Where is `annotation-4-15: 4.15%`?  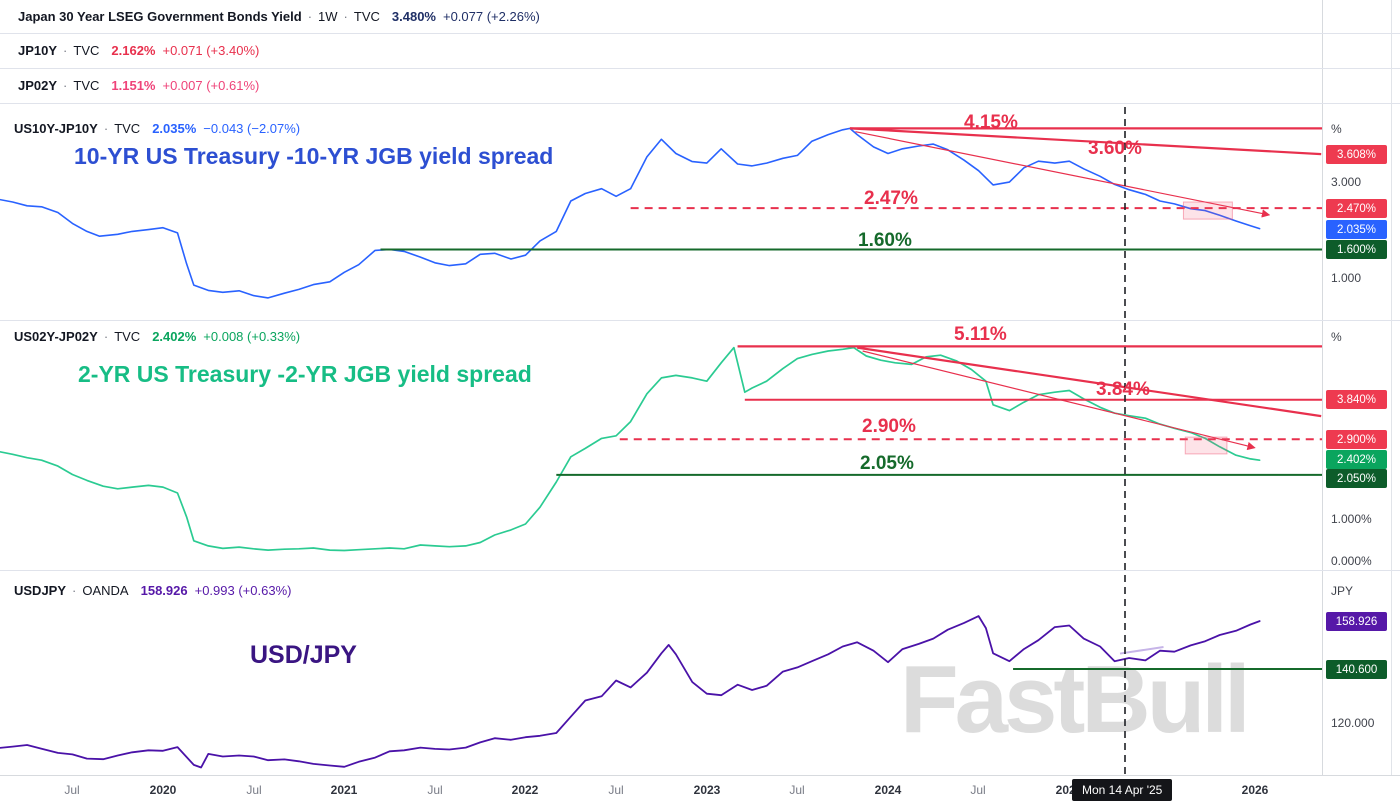 annotation-4-15: 4.15% is located at coordinates (991, 122).